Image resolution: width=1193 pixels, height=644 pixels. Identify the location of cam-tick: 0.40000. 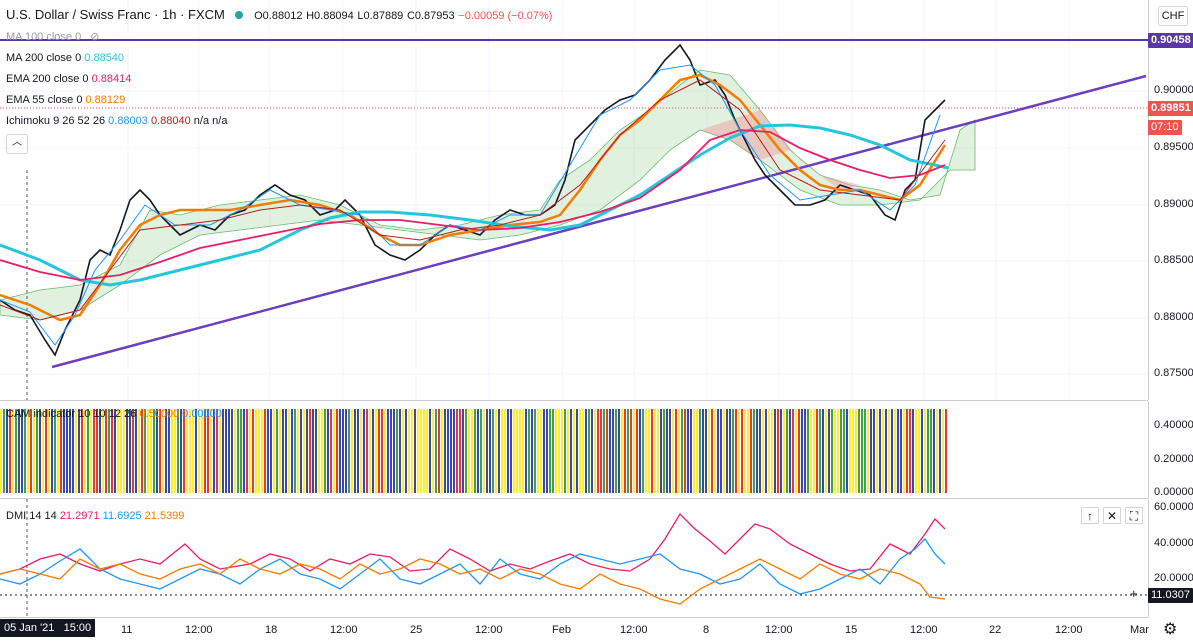
(1173, 425).